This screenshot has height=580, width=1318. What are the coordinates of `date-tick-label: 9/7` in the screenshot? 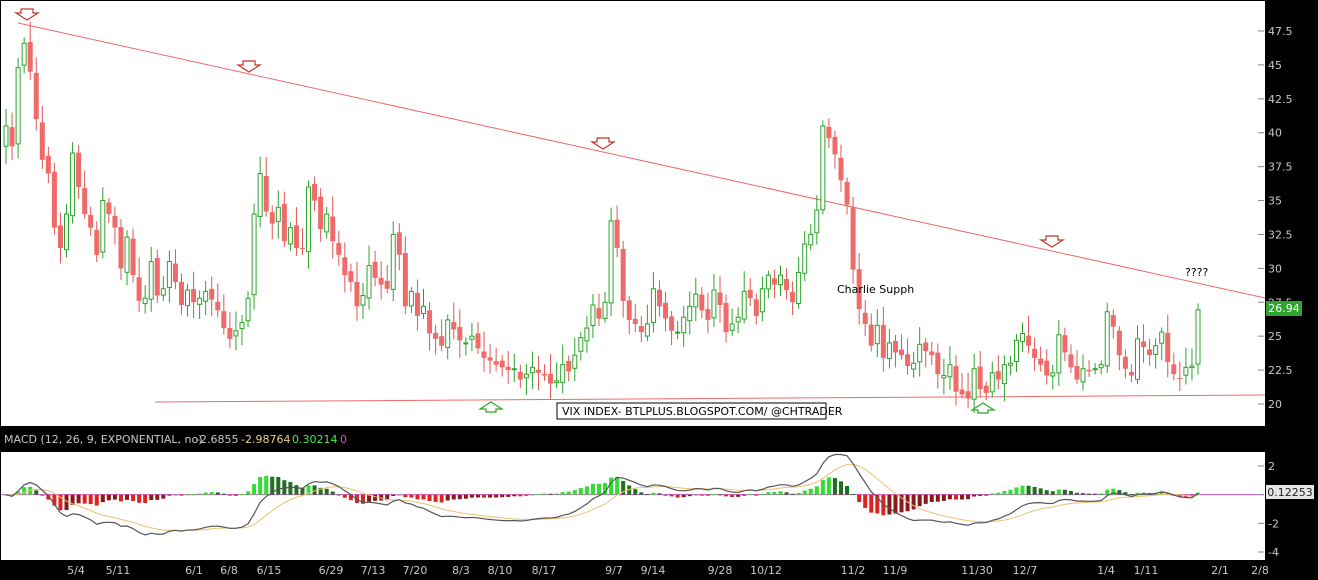 It's located at (614, 570).